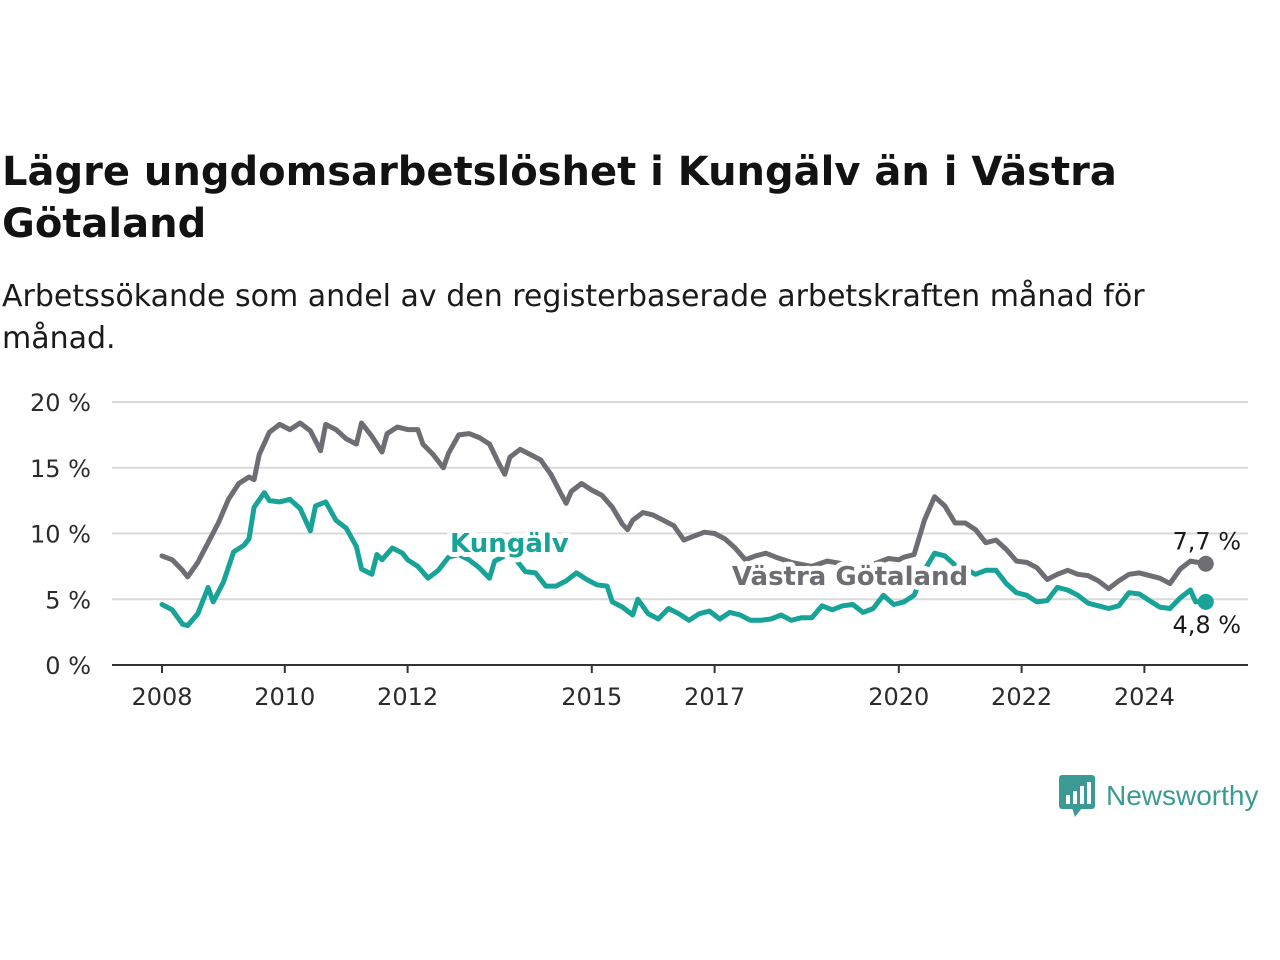 Image resolution: width=1280 pixels, height=960 pixels. What do you see at coordinates (1182, 795) in the screenshot?
I see `brand-name: Newsworthy` at bounding box center [1182, 795].